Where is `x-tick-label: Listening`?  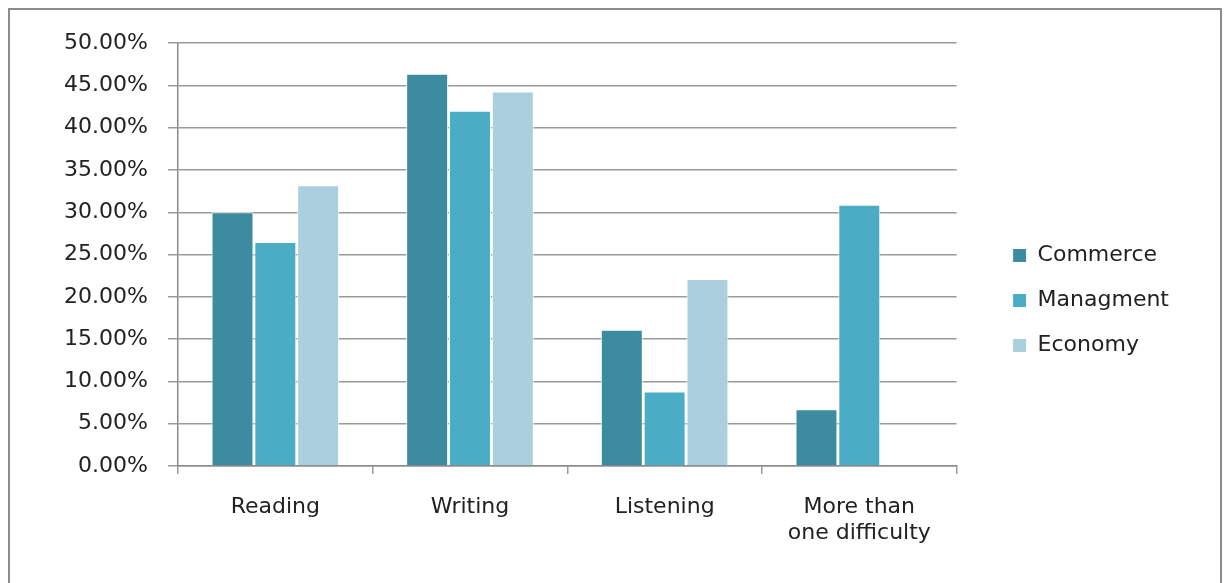
x-tick-label: Listening is located at coordinates (664, 505).